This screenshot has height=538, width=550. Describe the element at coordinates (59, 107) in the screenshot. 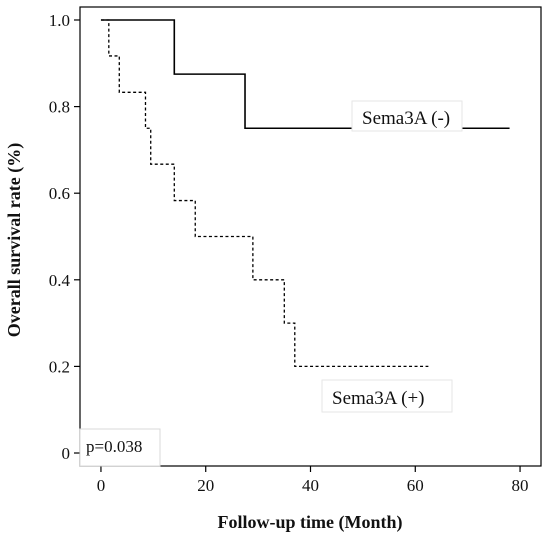

I see `y-tick-label: 0.8` at that location.